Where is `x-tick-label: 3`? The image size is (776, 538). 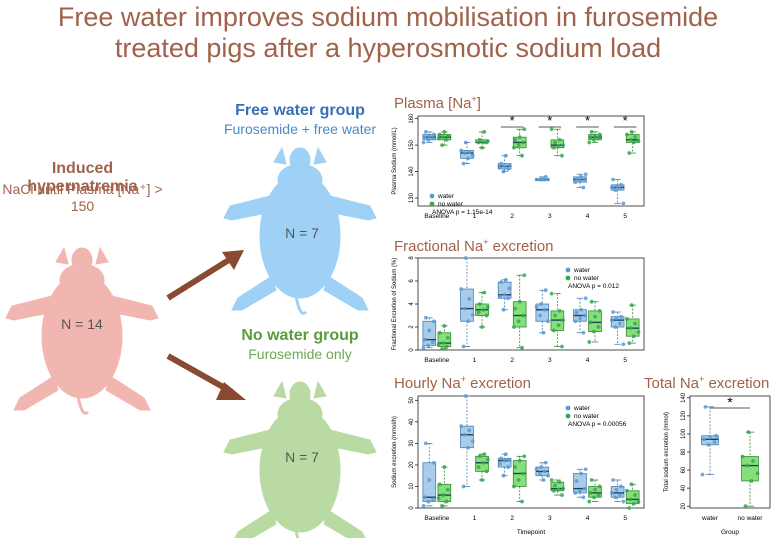 x-tick-label: 3 is located at coordinates (550, 216).